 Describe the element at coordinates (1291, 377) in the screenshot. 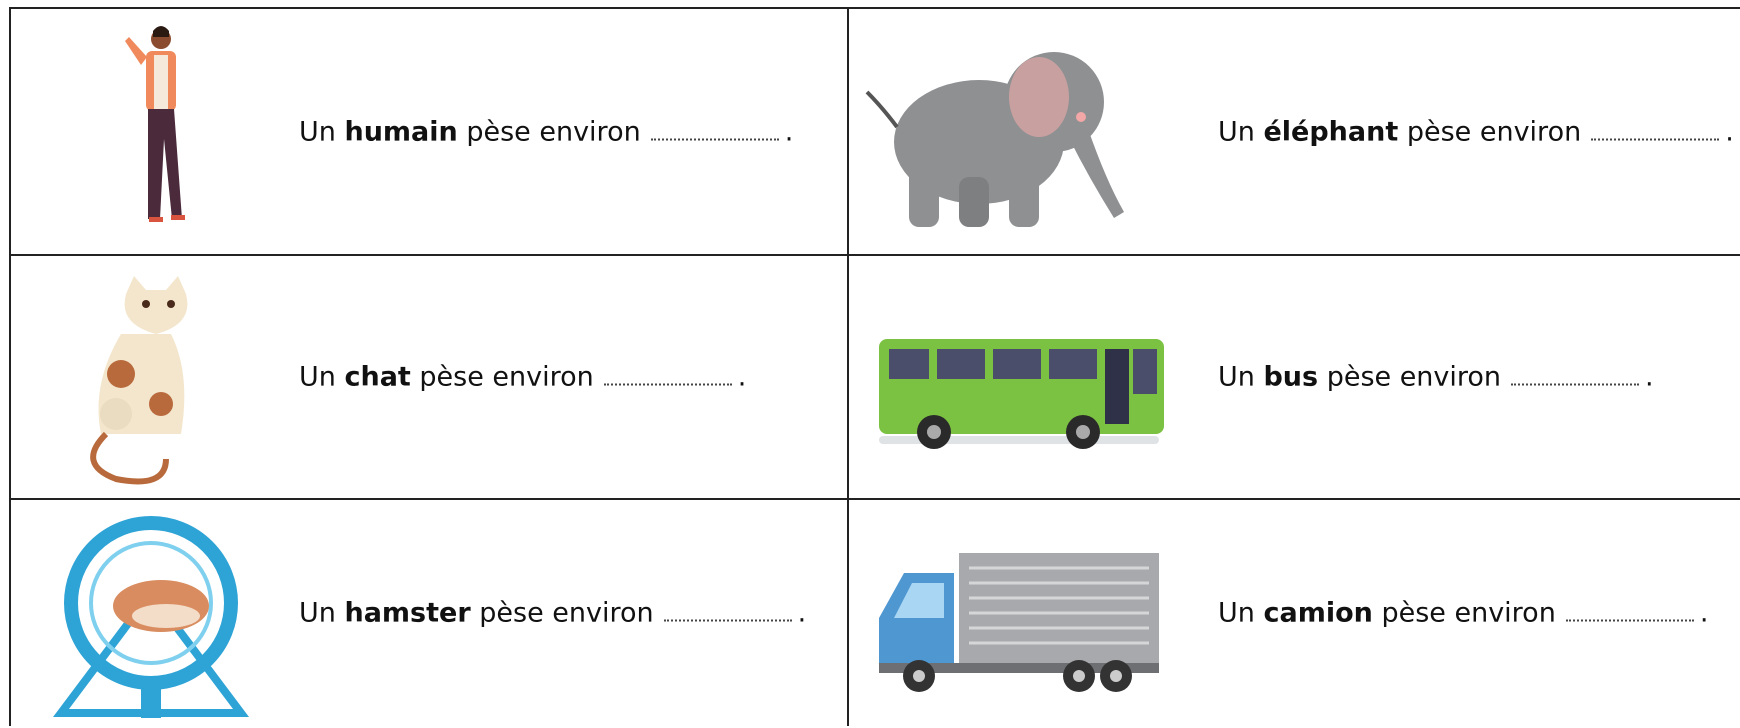

I see `subject: bus` at that location.